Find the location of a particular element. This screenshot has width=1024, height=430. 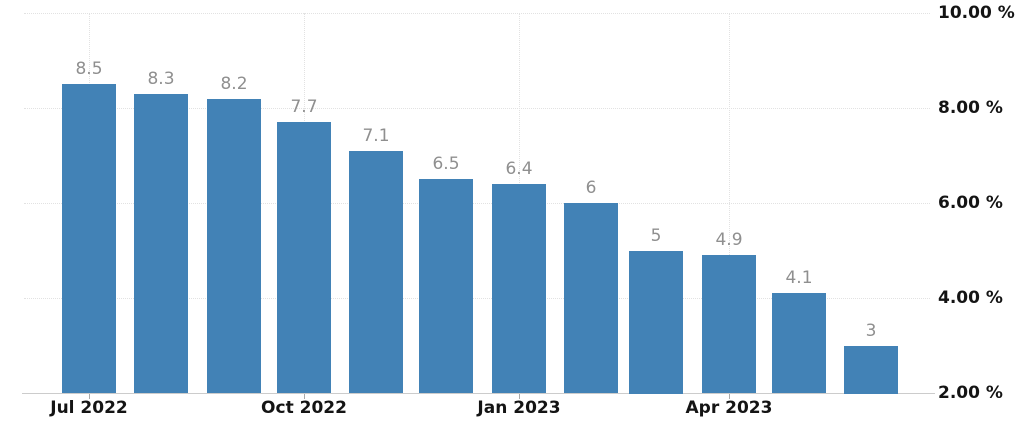

bar-value-label: 8.5 is located at coordinates (89, 69).